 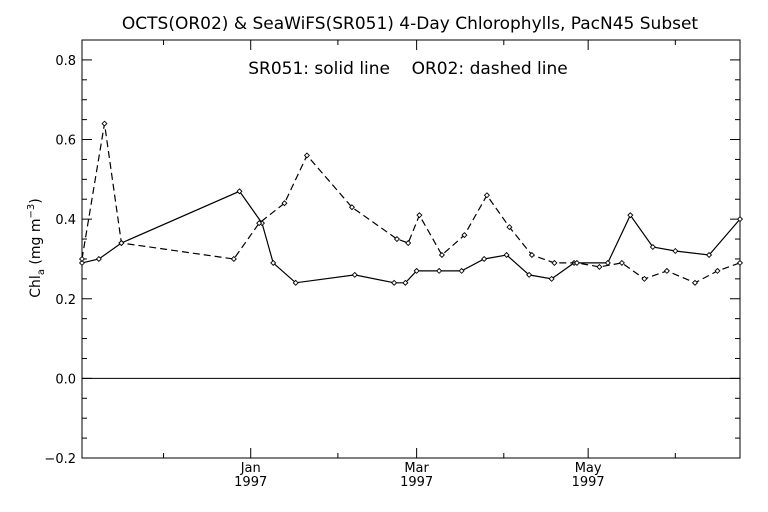 I want to click on y-axis-label-sup: −3, so click(x=31, y=211).